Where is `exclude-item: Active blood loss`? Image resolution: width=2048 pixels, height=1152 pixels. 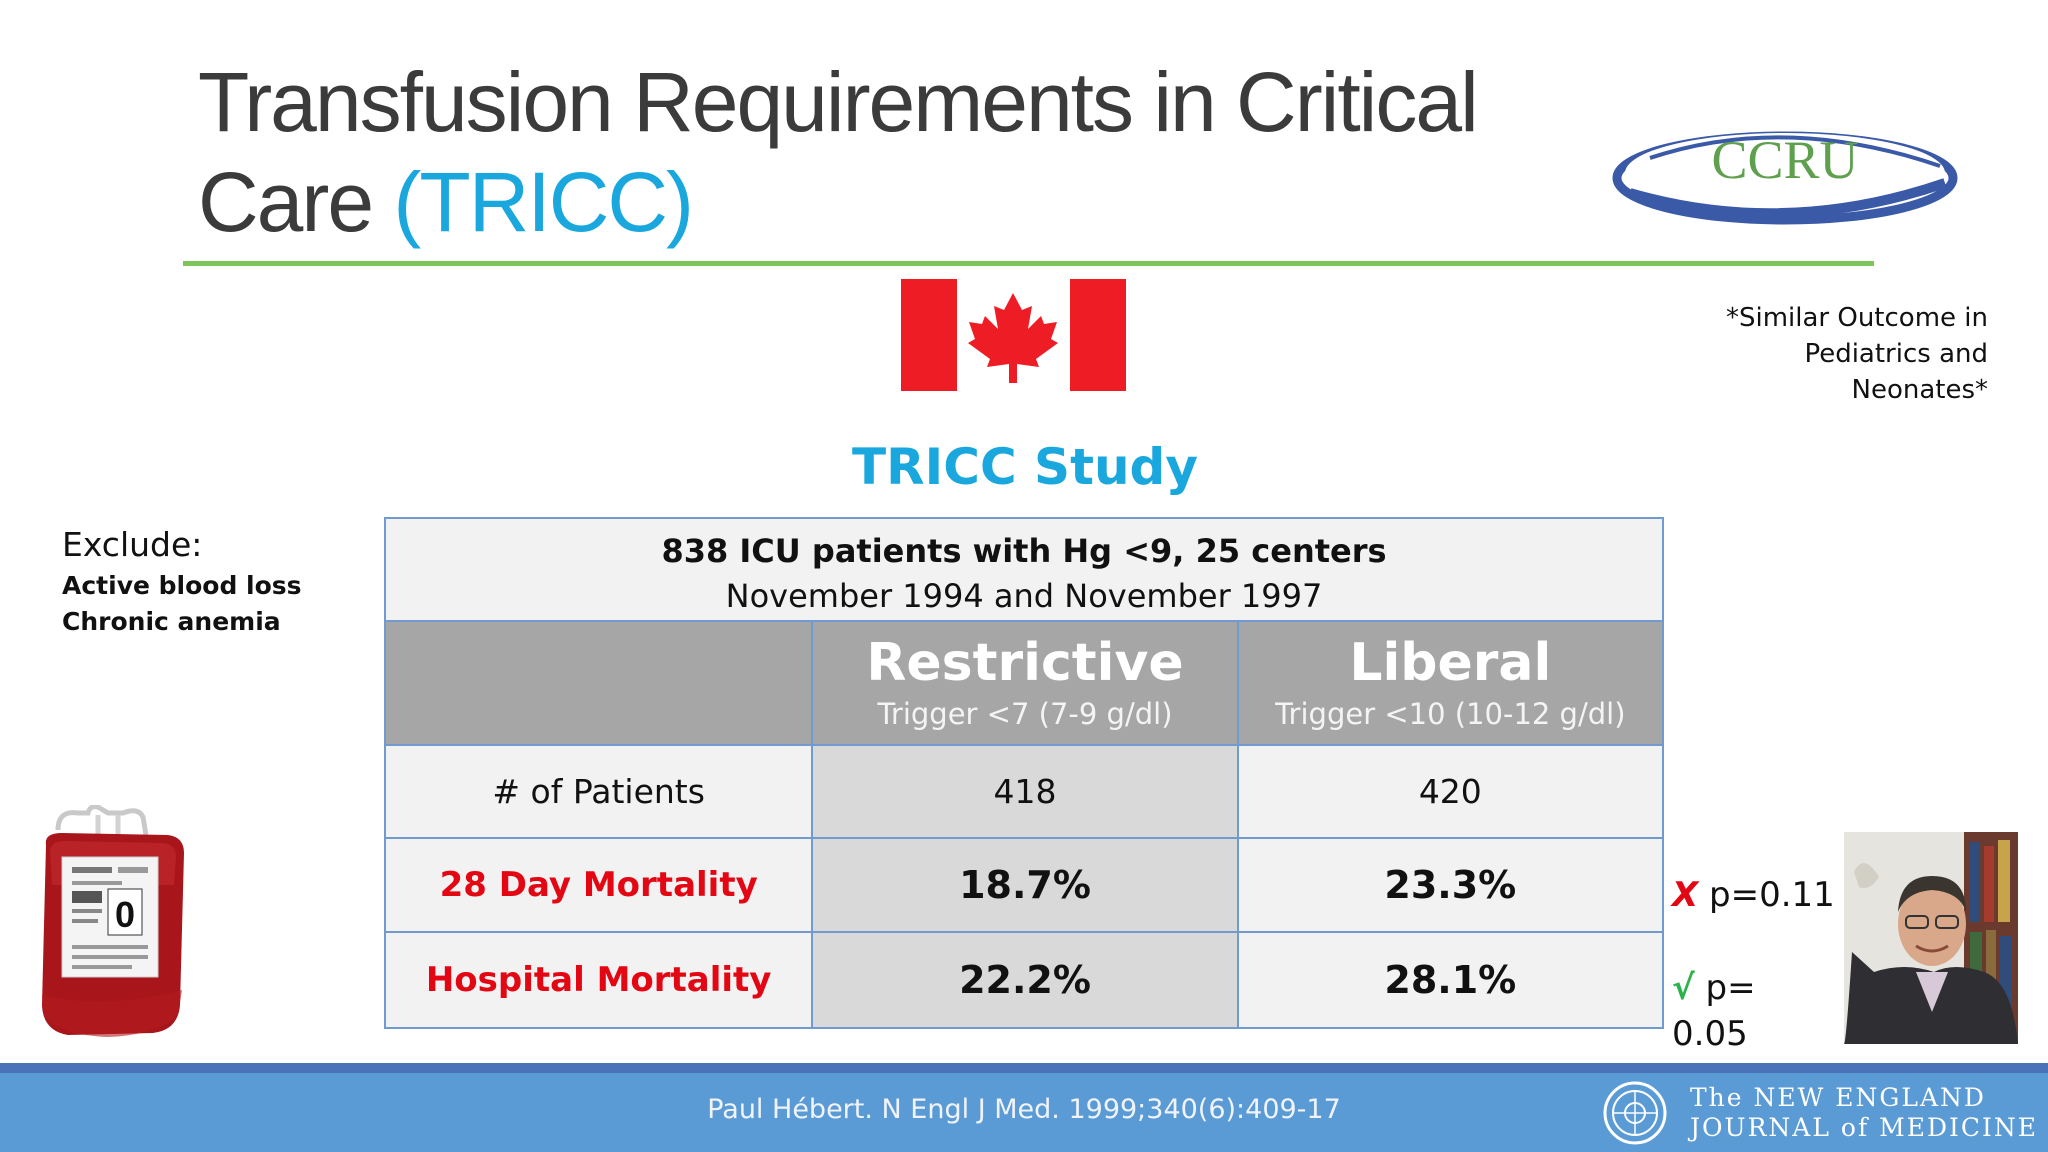
exclude-item: Active blood loss is located at coordinates (182, 585).